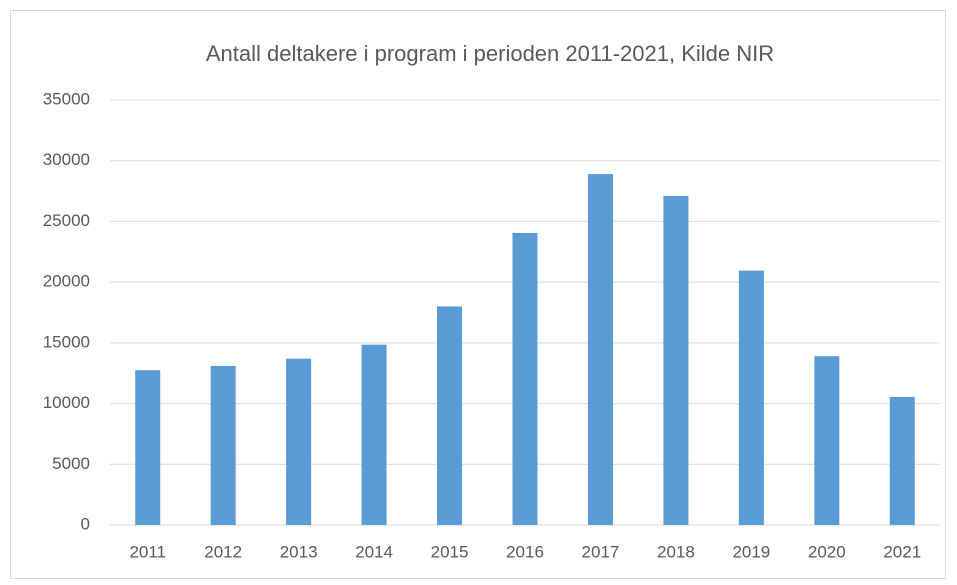 This screenshot has width=957, height=585. What do you see at coordinates (676, 551) in the screenshot?
I see `x-tick-label: 2018` at bounding box center [676, 551].